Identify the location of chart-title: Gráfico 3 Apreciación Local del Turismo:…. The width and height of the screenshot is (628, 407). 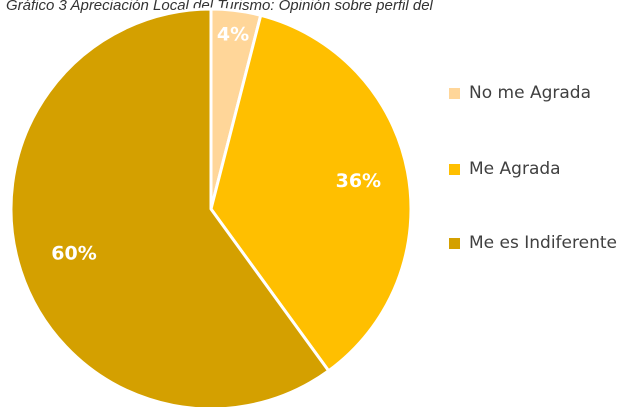
(219, 7).